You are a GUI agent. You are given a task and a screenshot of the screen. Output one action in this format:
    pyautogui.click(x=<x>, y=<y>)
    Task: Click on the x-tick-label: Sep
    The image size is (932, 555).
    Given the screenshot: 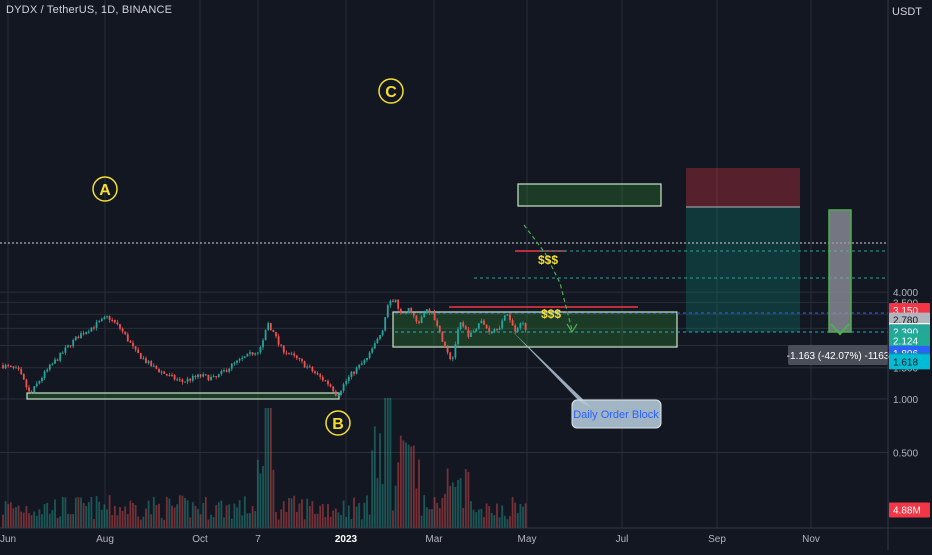 What is the action you would take?
    pyautogui.click(x=717, y=539)
    